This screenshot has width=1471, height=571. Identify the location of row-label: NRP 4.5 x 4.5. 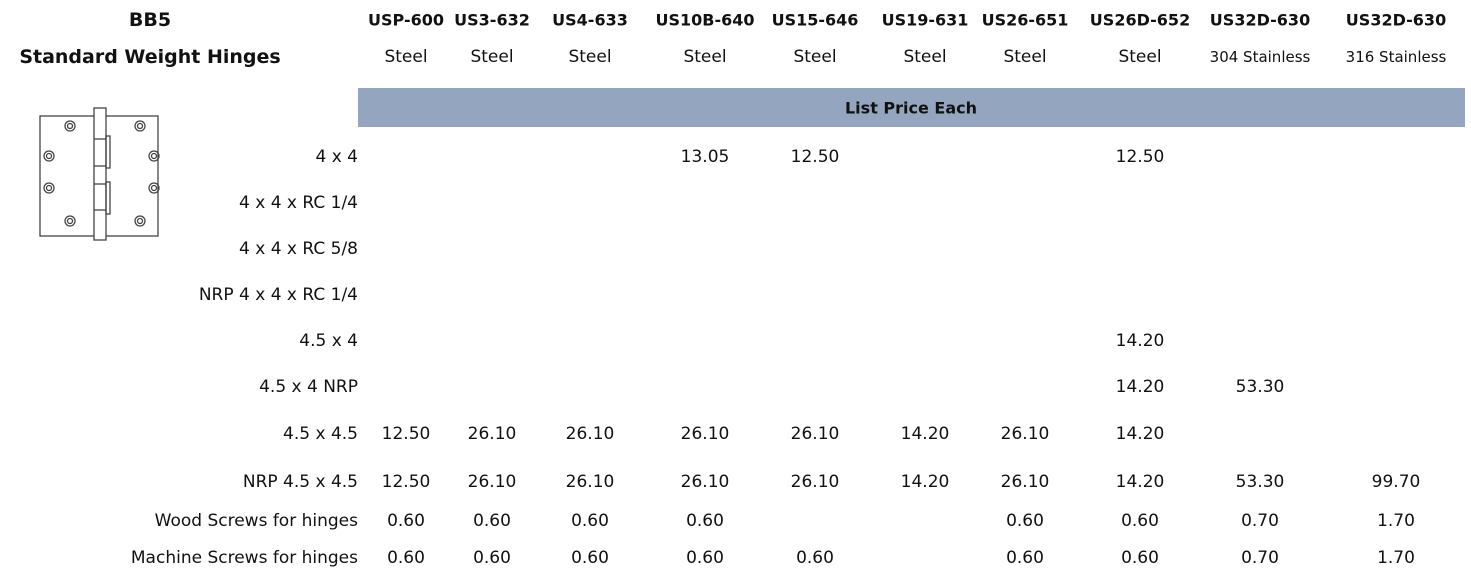
(300, 482).